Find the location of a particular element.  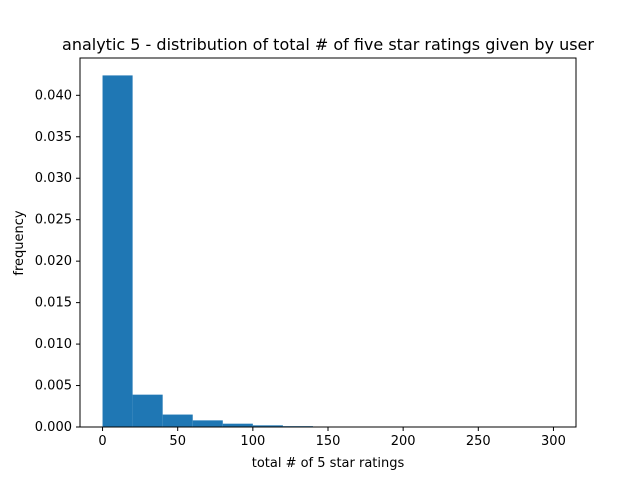

y-tick-label-3: 0.015 is located at coordinates (53, 303).